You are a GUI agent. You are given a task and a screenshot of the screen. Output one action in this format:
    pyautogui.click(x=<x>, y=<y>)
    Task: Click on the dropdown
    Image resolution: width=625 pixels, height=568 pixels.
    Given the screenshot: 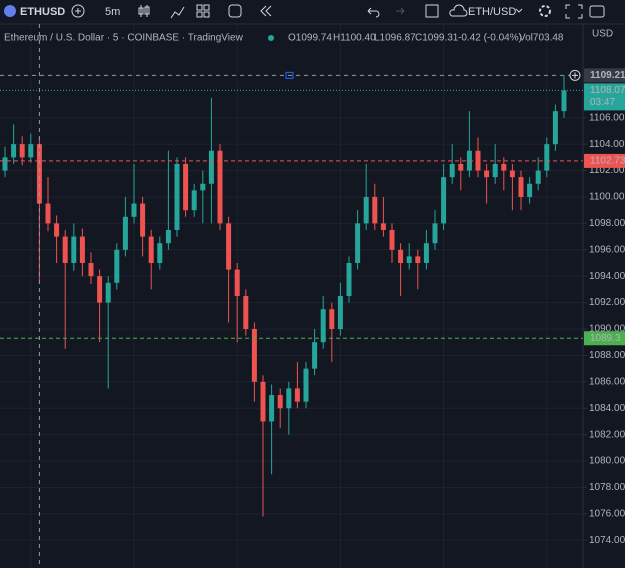 What is the action you would take?
    pyautogui.click(x=519, y=10)
    